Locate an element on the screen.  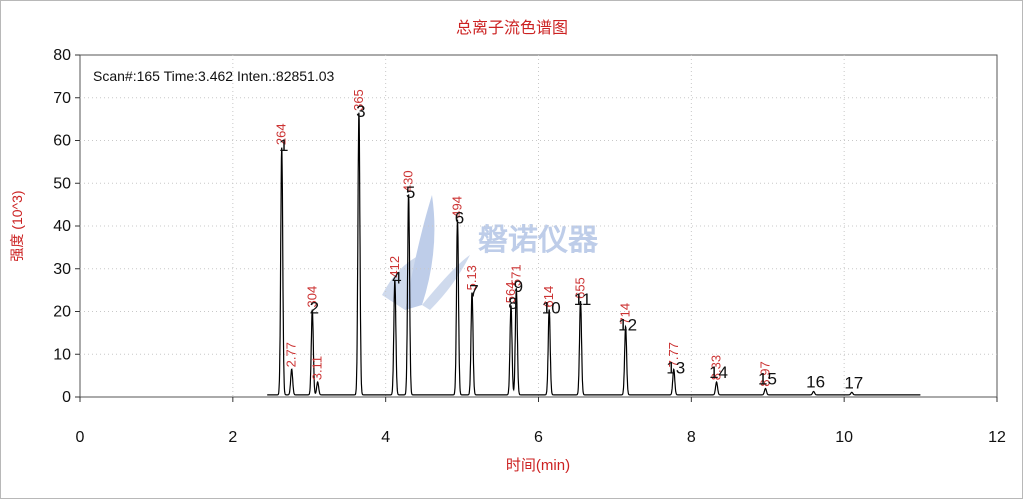
y-tick-label: 70 is located at coordinates (62, 98).